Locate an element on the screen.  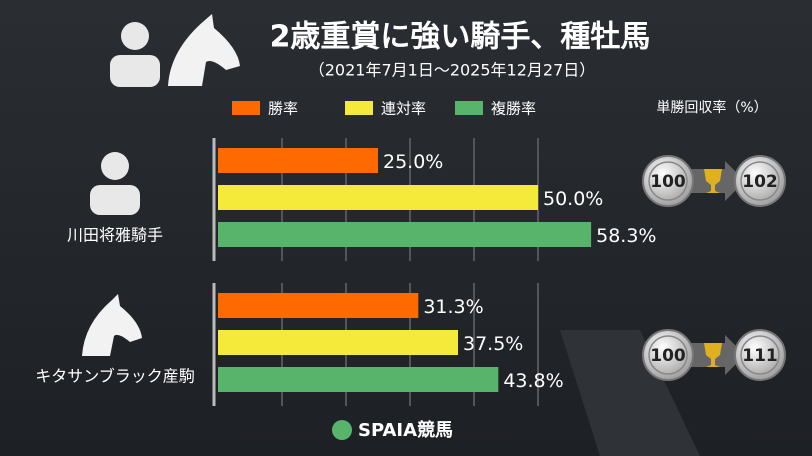
coin-value: 111 is located at coordinates (760, 356).